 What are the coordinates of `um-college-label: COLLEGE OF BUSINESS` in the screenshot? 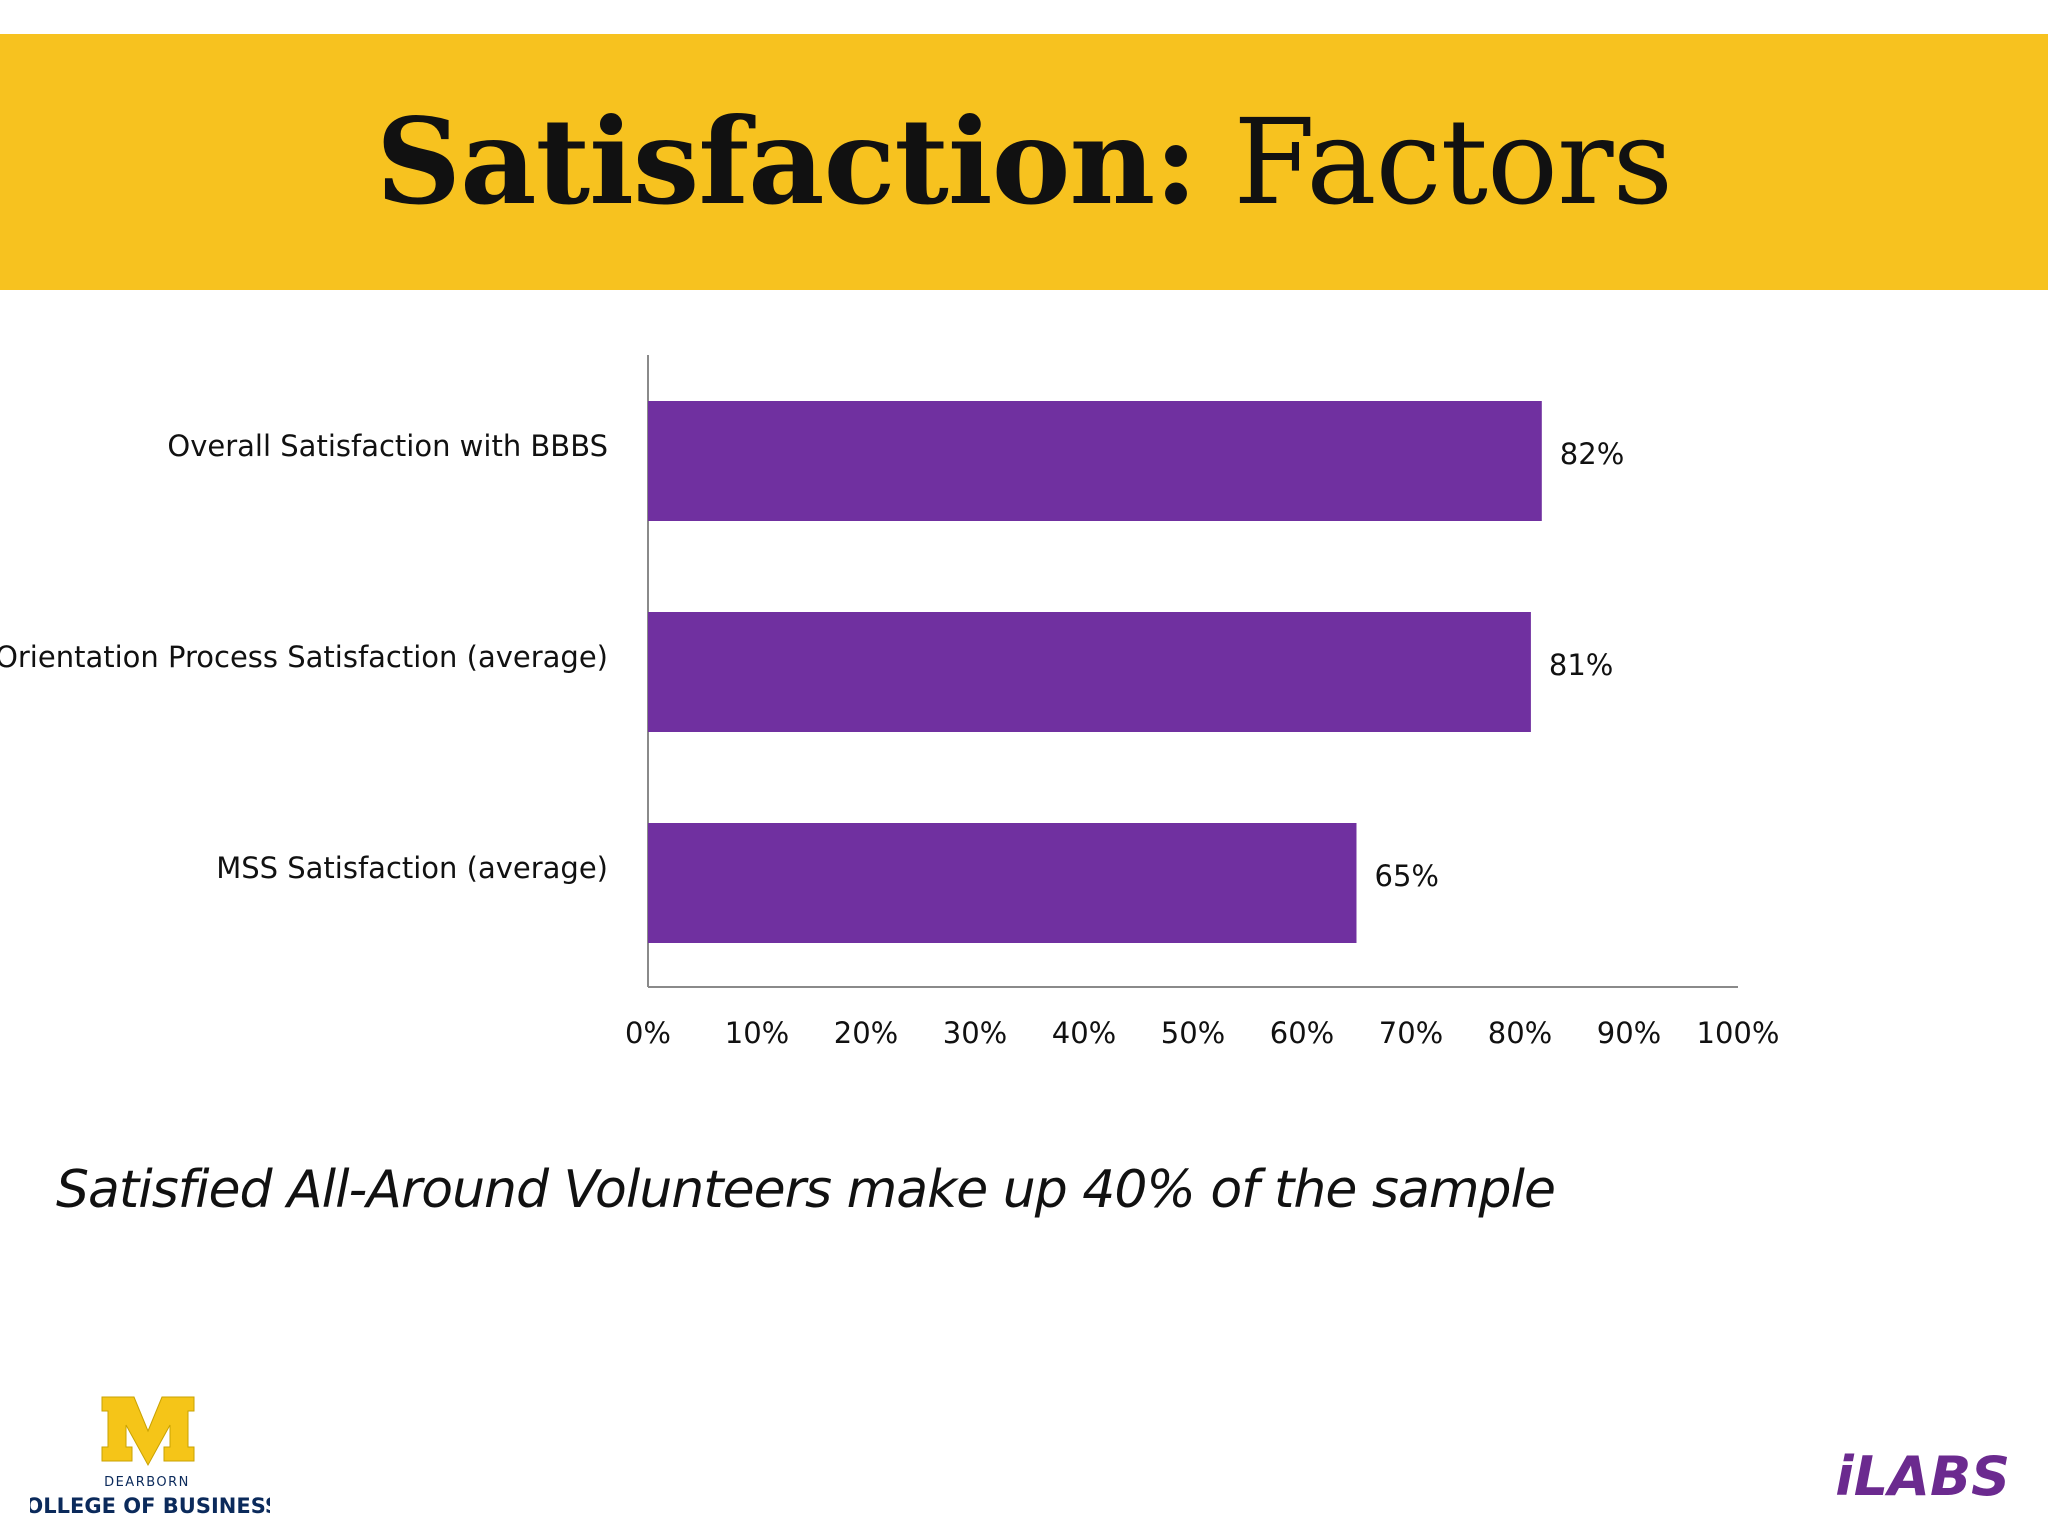 It's located at (150, 1506).